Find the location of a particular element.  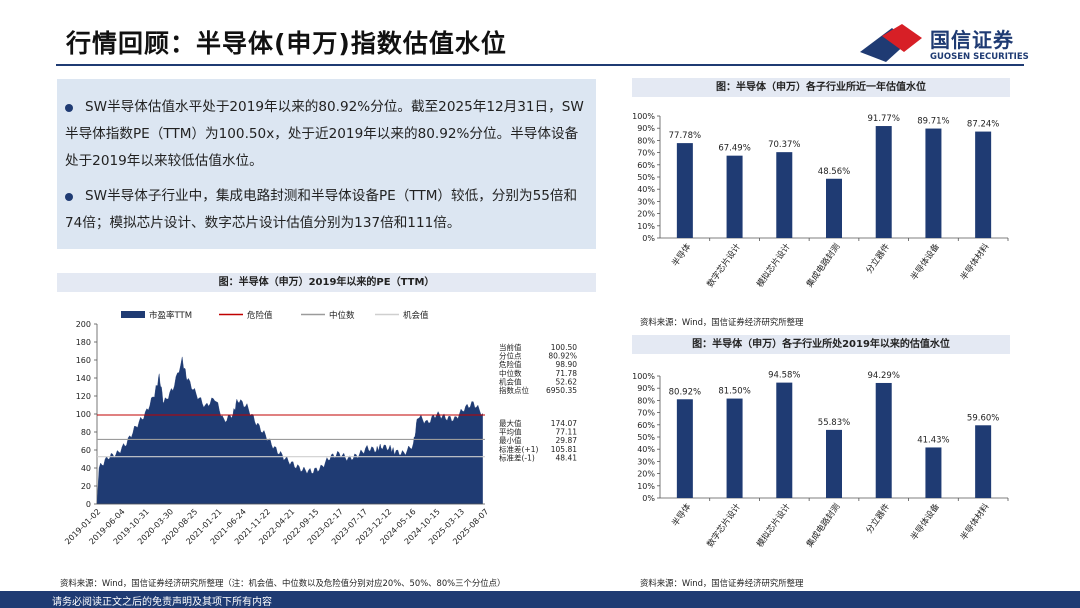

y-tick-label: 0% is located at coordinates (648, 238).